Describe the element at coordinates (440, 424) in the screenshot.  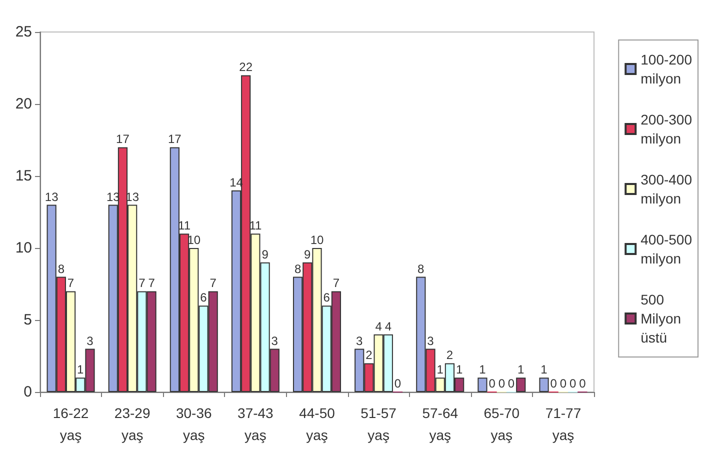
I see `x-tick-label: 57-64 yaş` at that location.